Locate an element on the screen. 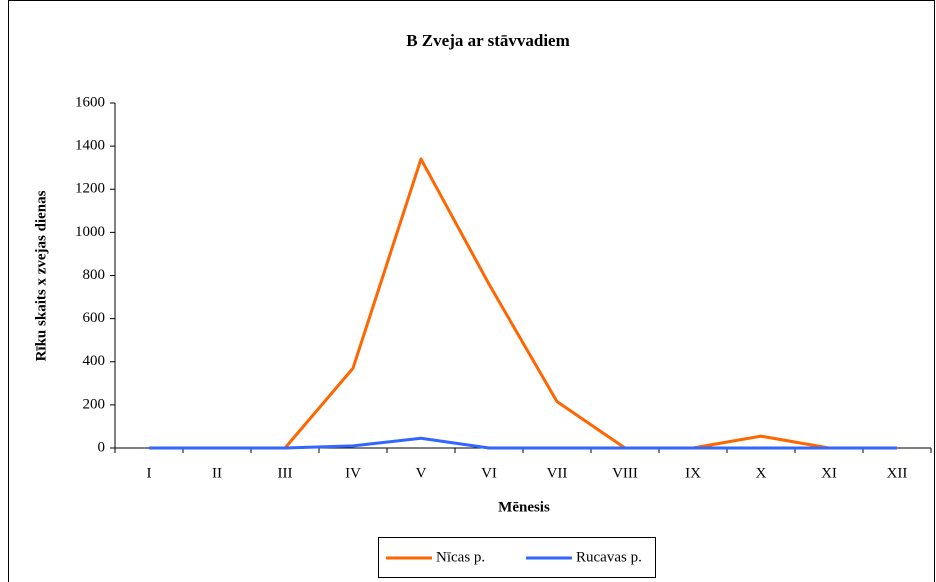  x-tick-label: VII is located at coordinates (557, 473).